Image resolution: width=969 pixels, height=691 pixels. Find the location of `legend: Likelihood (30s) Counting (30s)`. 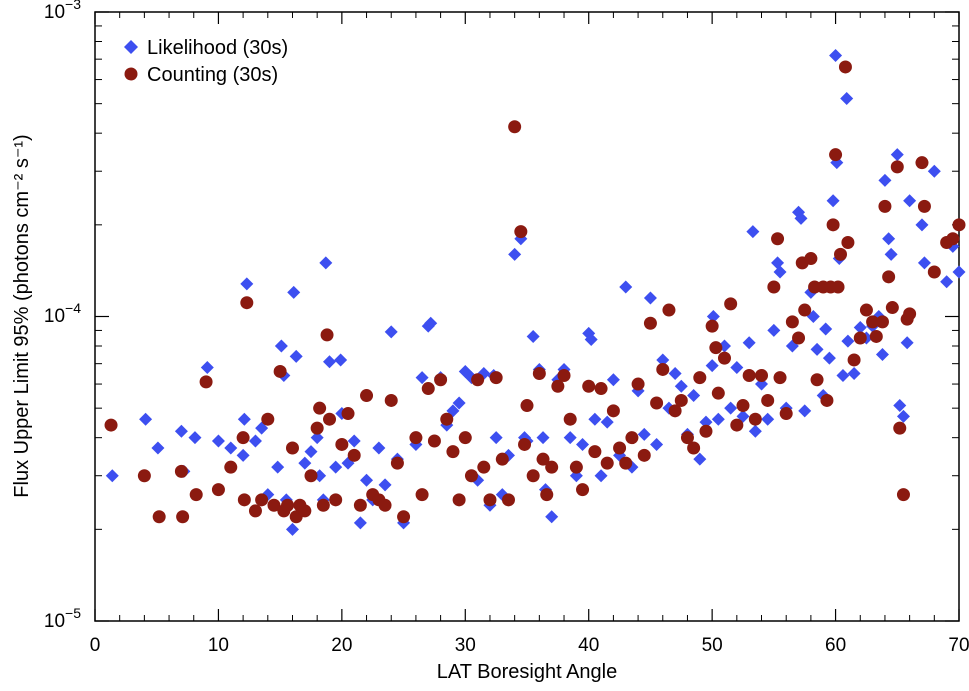

legend: Likelihood (30s) Counting (30s) is located at coordinates (206, 61).